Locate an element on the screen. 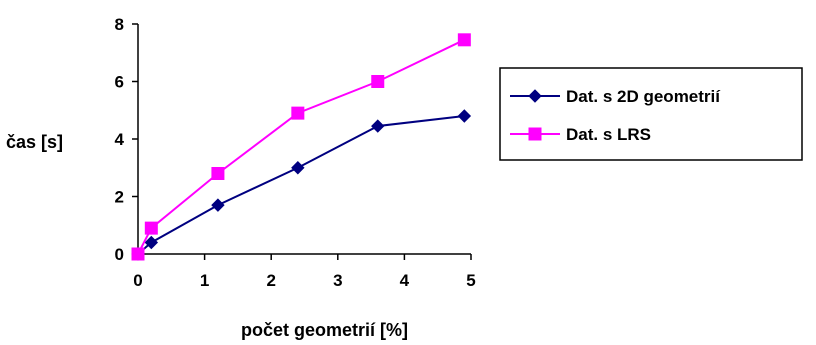  legend: Dat. s 2D geometrií Dat. s LRS is located at coordinates (651, 114).